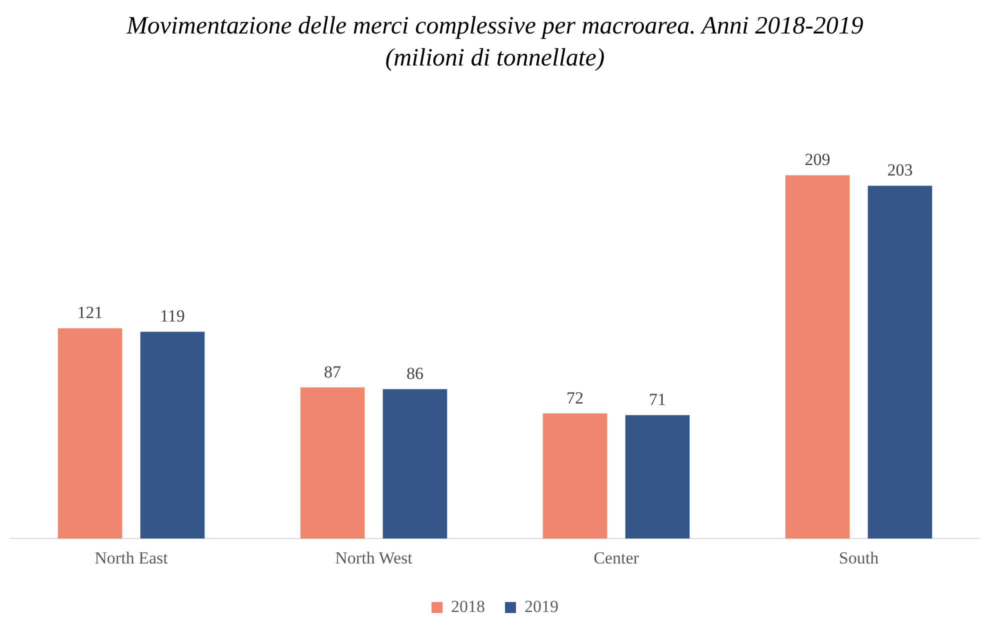  I want to click on legend-label: 2018, so click(468, 606).